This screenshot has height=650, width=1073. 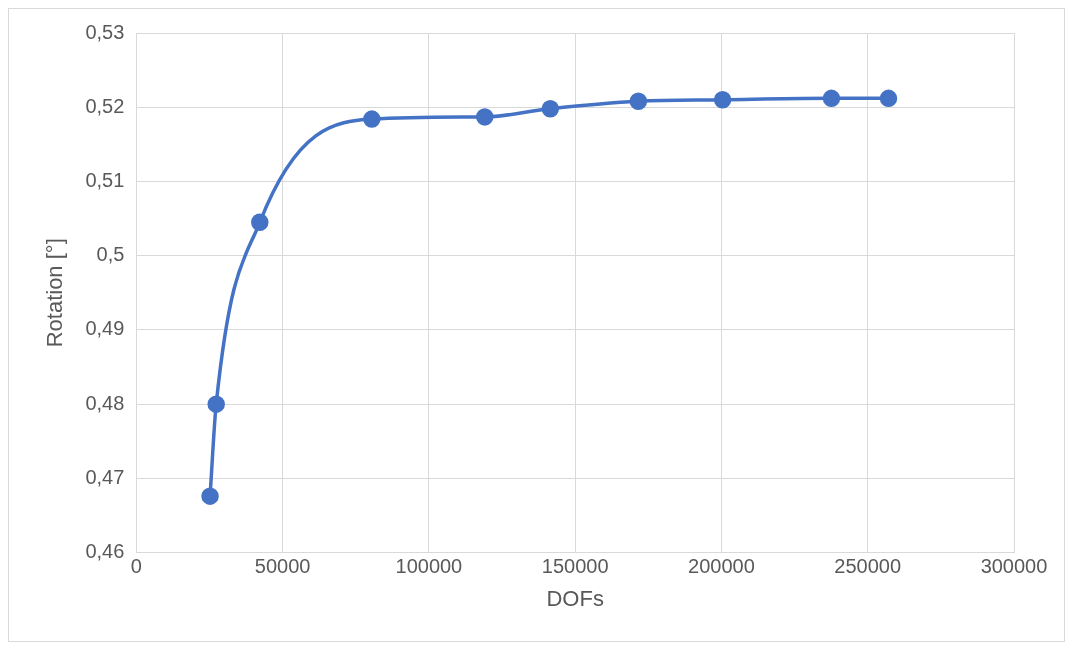 What do you see at coordinates (136, 566) in the screenshot?
I see `x-tick-label: 0` at bounding box center [136, 566].